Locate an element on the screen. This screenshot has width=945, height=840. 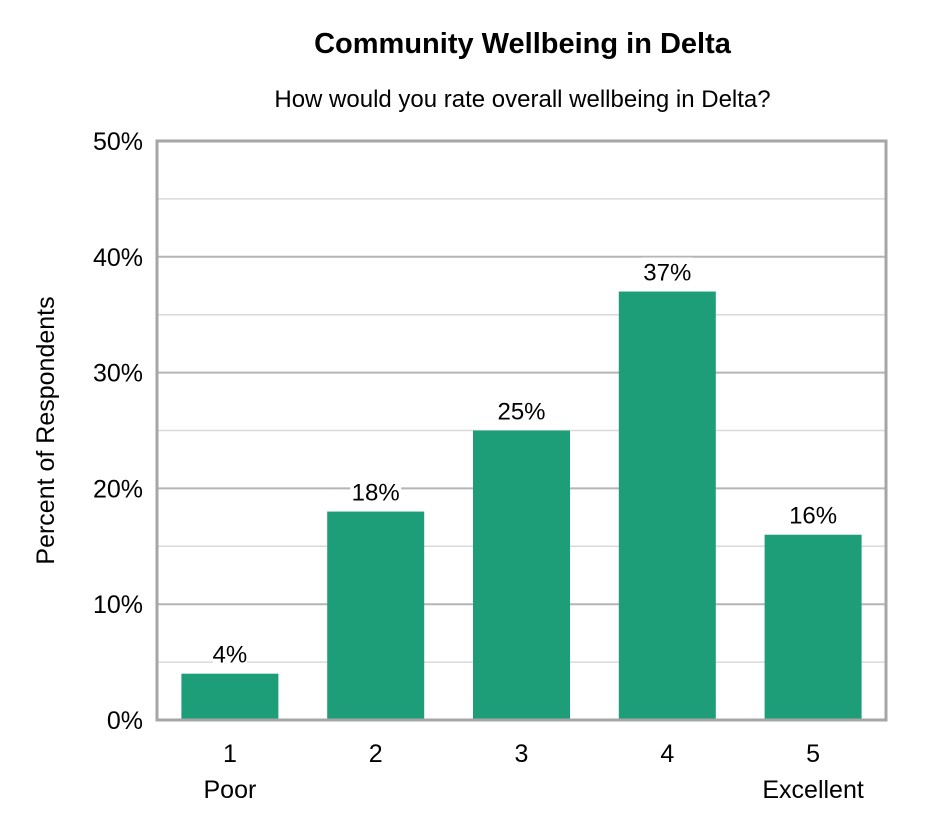
data-label: 25% is located at coordinates (521, 412).